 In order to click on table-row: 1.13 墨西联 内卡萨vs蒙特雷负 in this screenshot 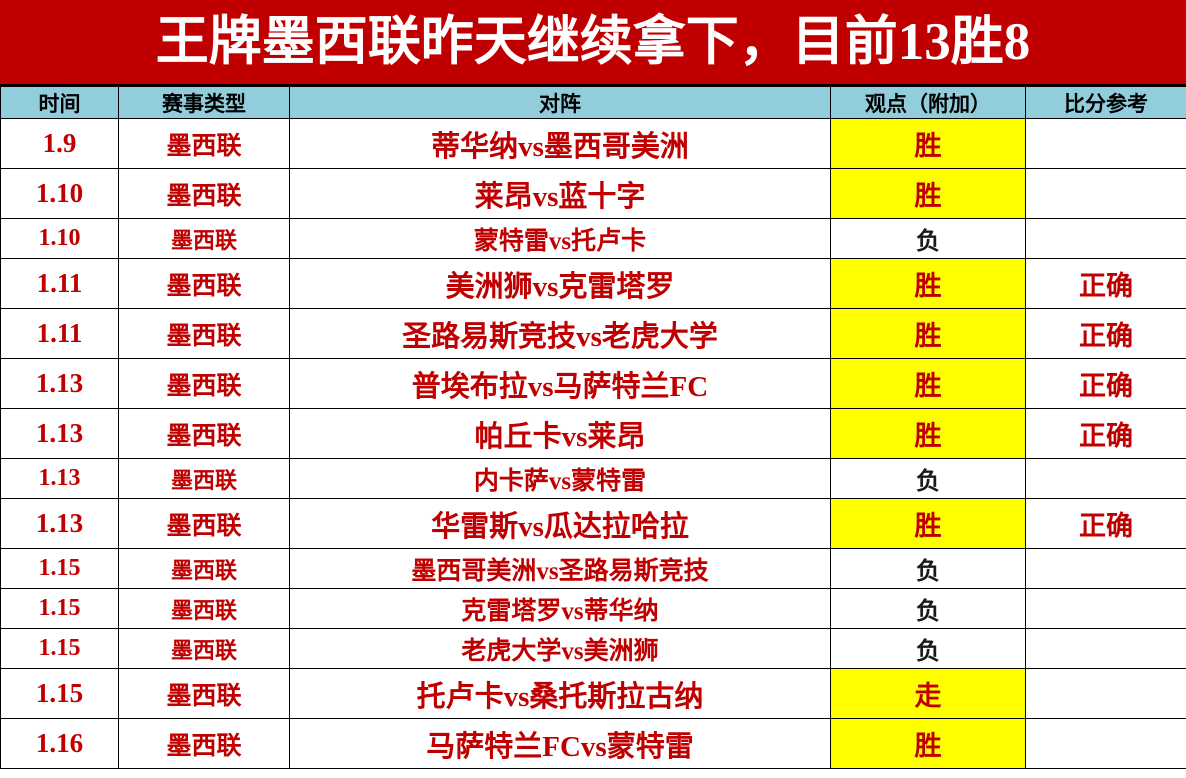, I will do `click(593, 478)`.